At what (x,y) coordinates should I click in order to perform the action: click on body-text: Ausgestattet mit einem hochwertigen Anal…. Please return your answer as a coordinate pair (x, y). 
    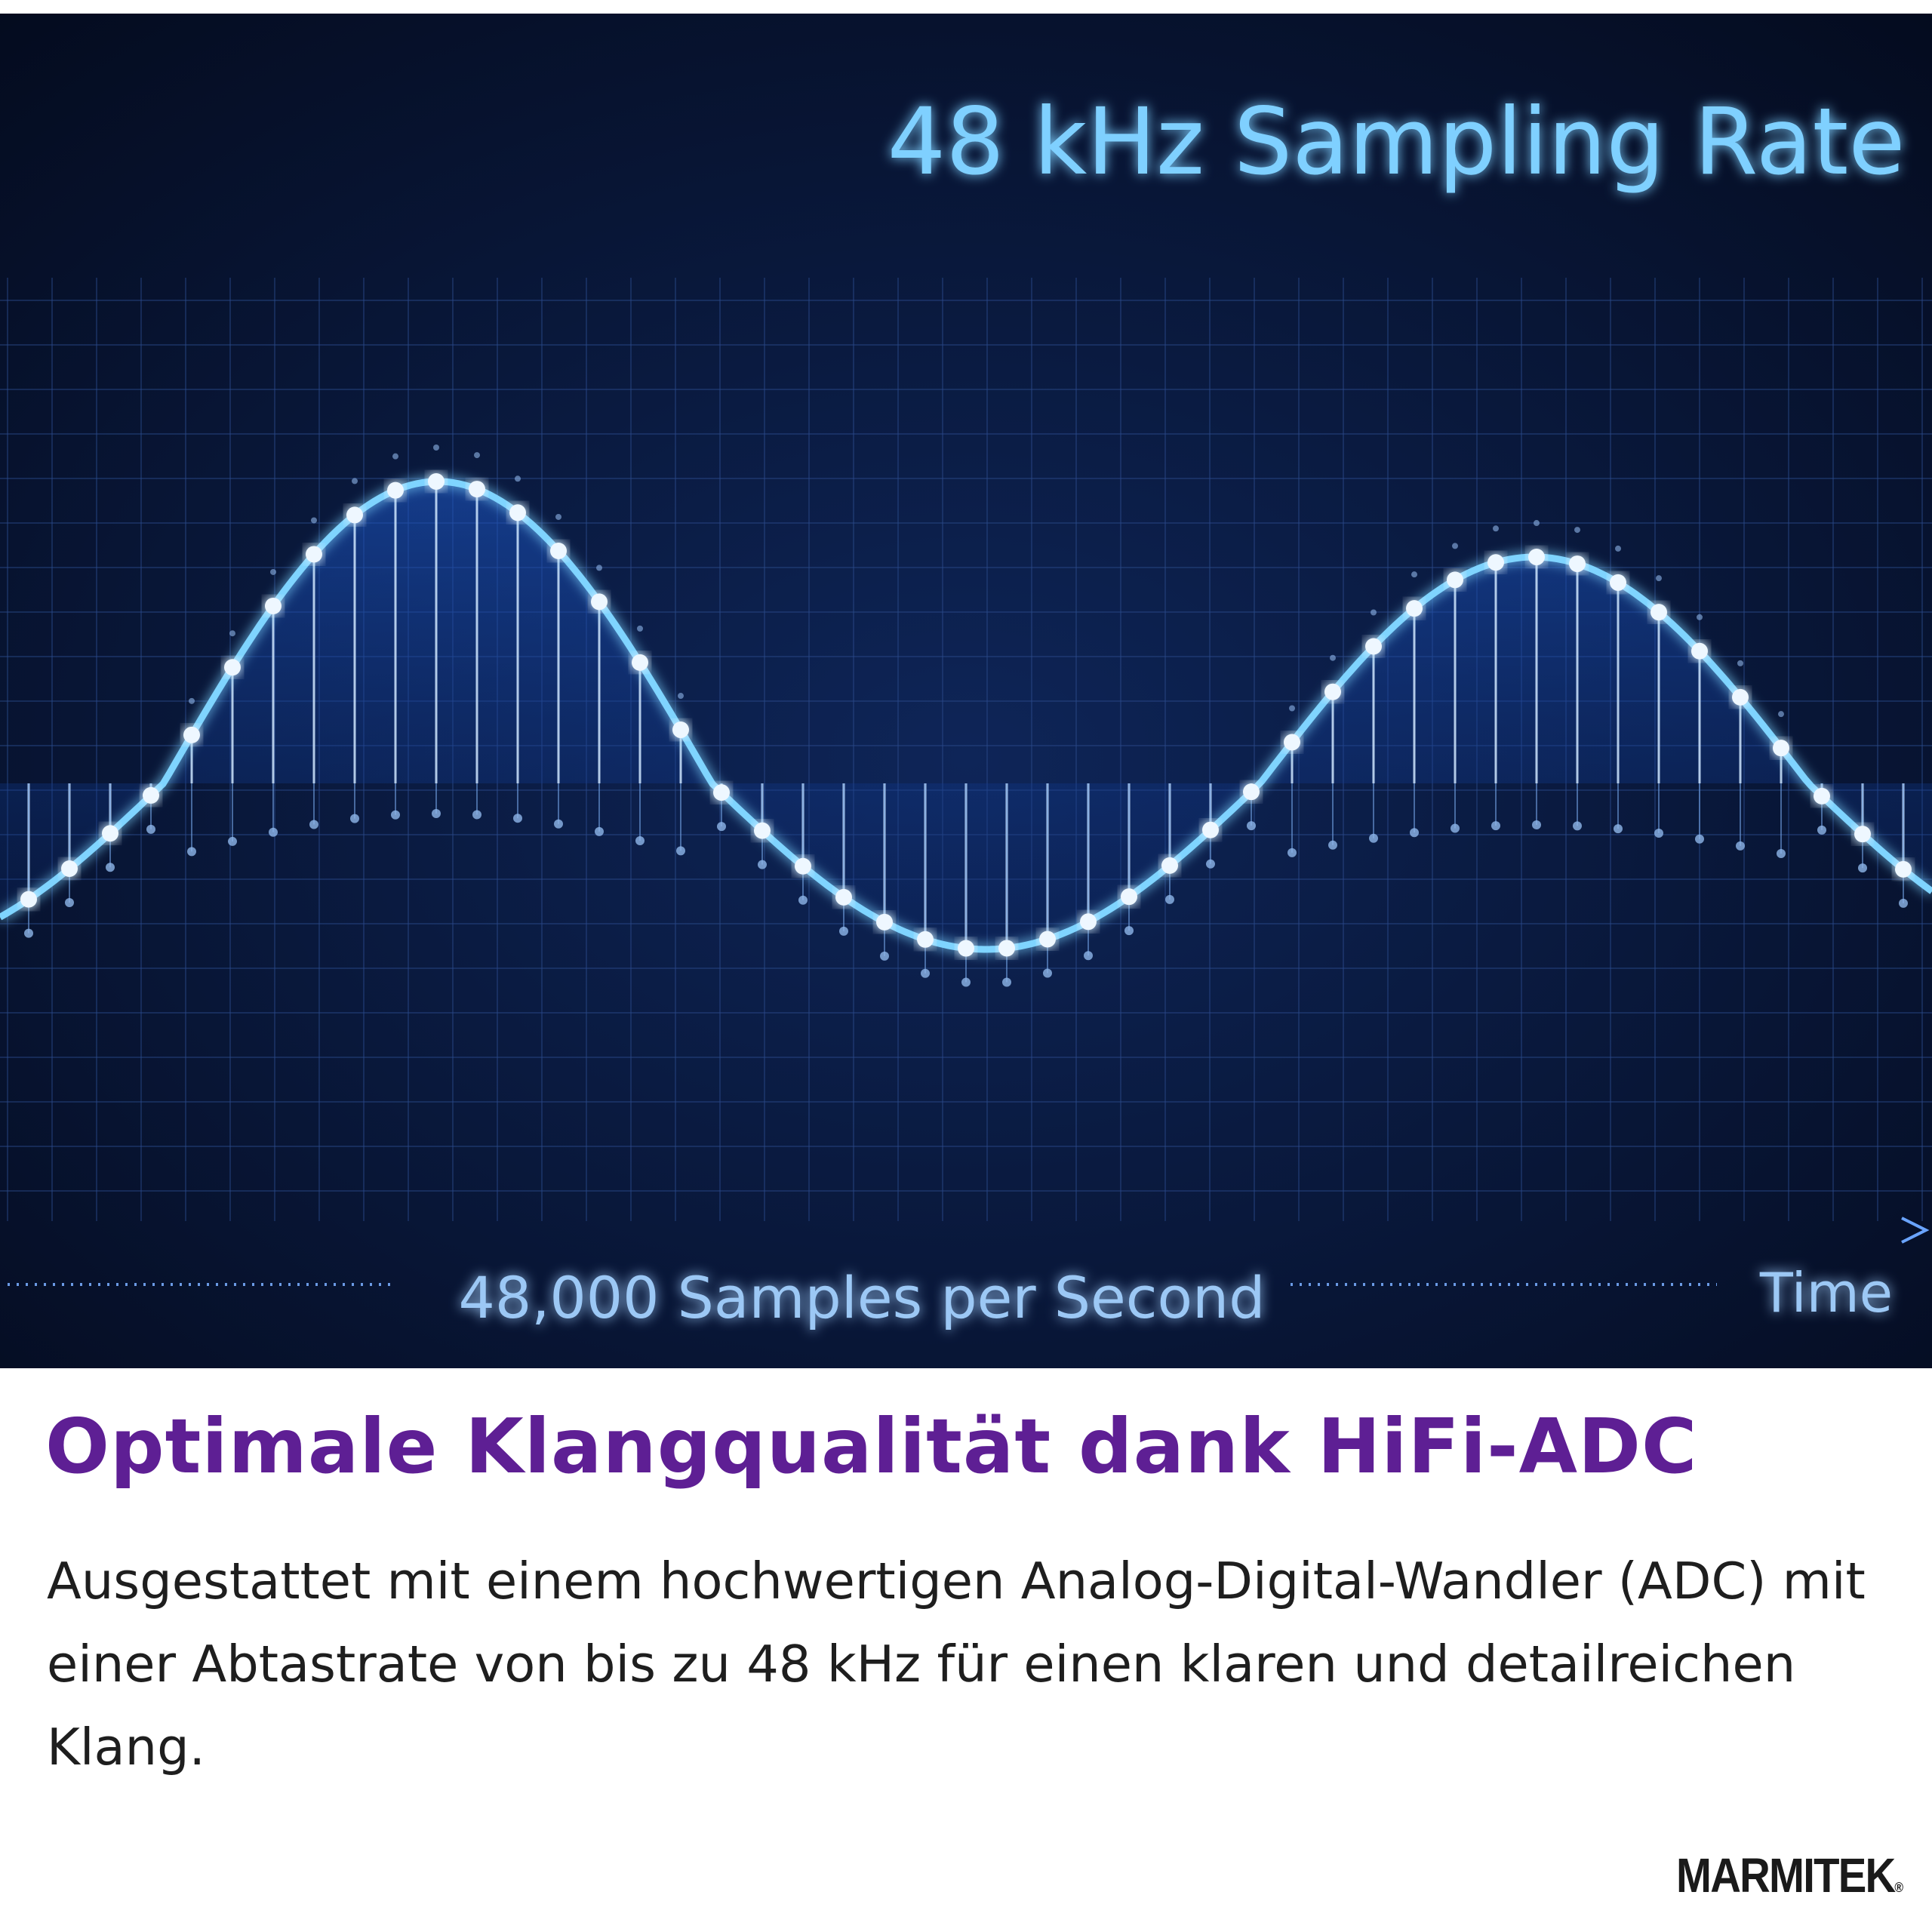
    Looking at the image, I should click on (956, 1664).